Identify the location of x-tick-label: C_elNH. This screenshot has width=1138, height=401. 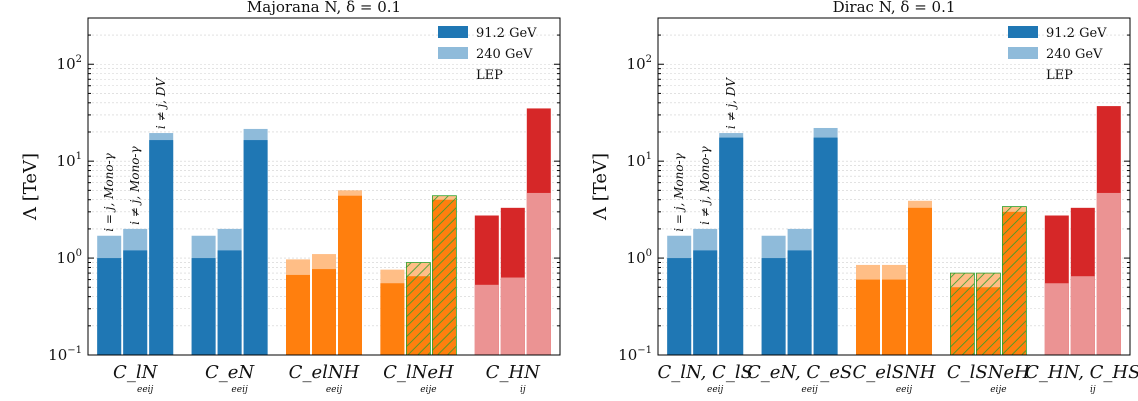
(324, 372).